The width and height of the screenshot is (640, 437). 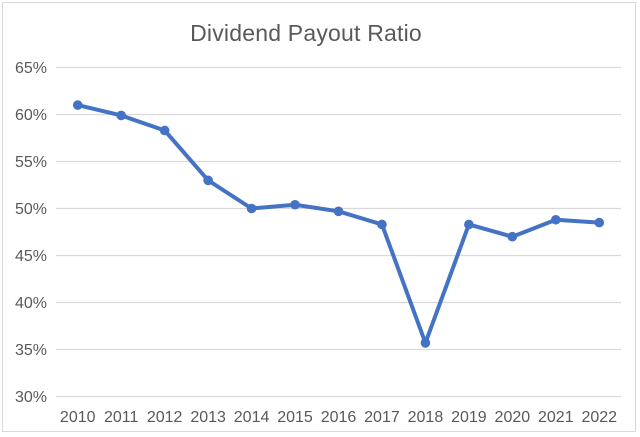 What do you see at coordinates (208, 417) in the screenshot?
I see `x-axis-tick-label: 2013` at bounding box center [208, 417].